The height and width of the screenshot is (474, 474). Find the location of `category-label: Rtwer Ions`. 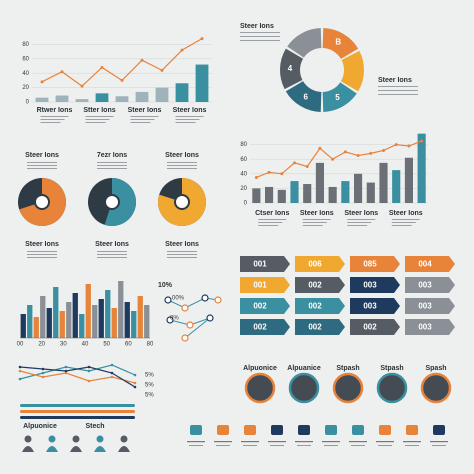

category-label: Rtwer Ions is located at coordinates (55, 110).